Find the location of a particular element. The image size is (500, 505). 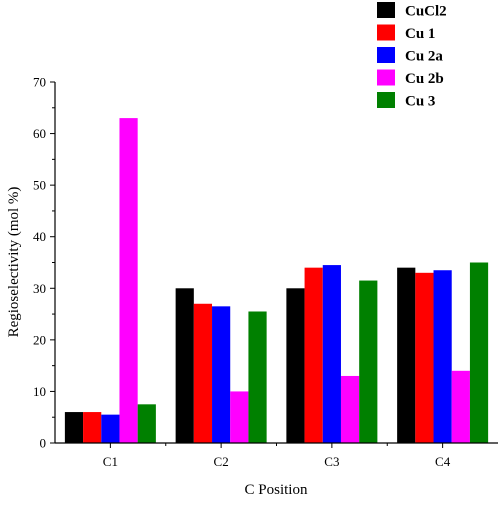

x-tick-label-c4: C4 is located at coordinates (443, 461).